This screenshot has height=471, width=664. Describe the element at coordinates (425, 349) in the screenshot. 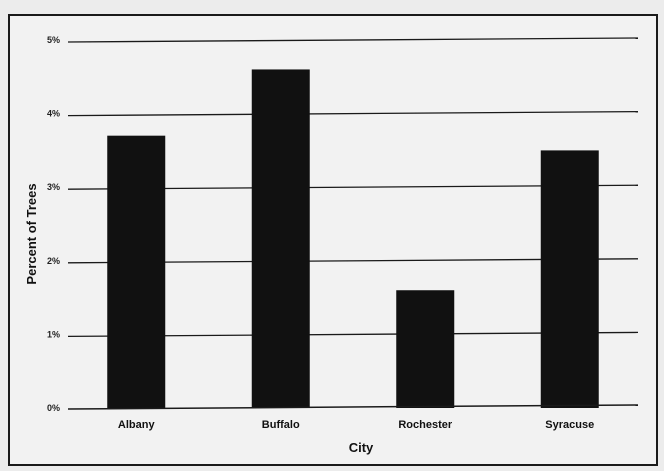

I see `bar-rochester` at that location.